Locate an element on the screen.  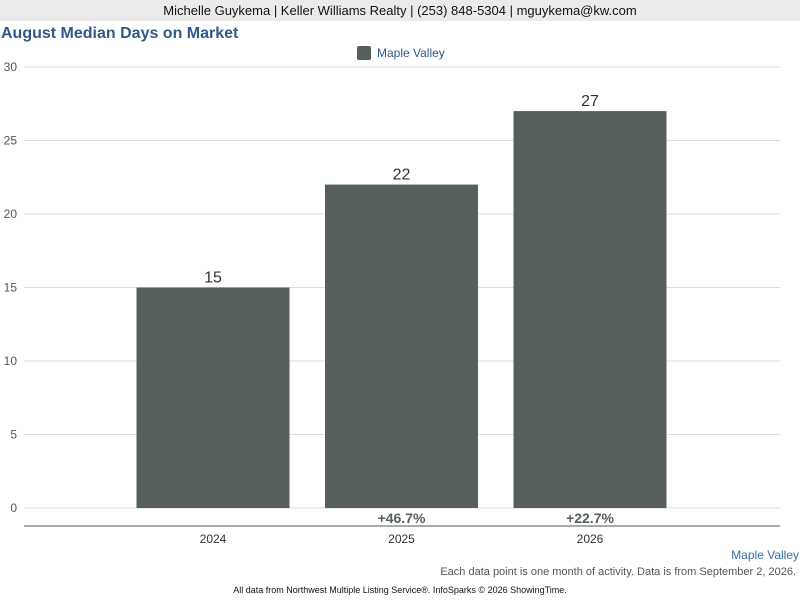
region-label: Maple Valley is located at coordinates (765, 555).